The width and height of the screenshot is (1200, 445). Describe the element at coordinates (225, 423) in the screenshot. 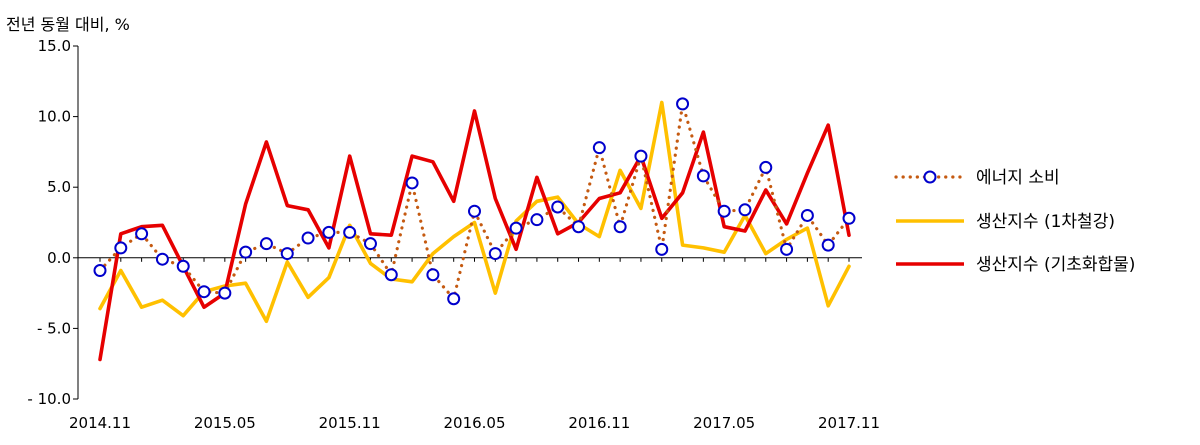

I see `x-tick-label: 2015.05` at that location.